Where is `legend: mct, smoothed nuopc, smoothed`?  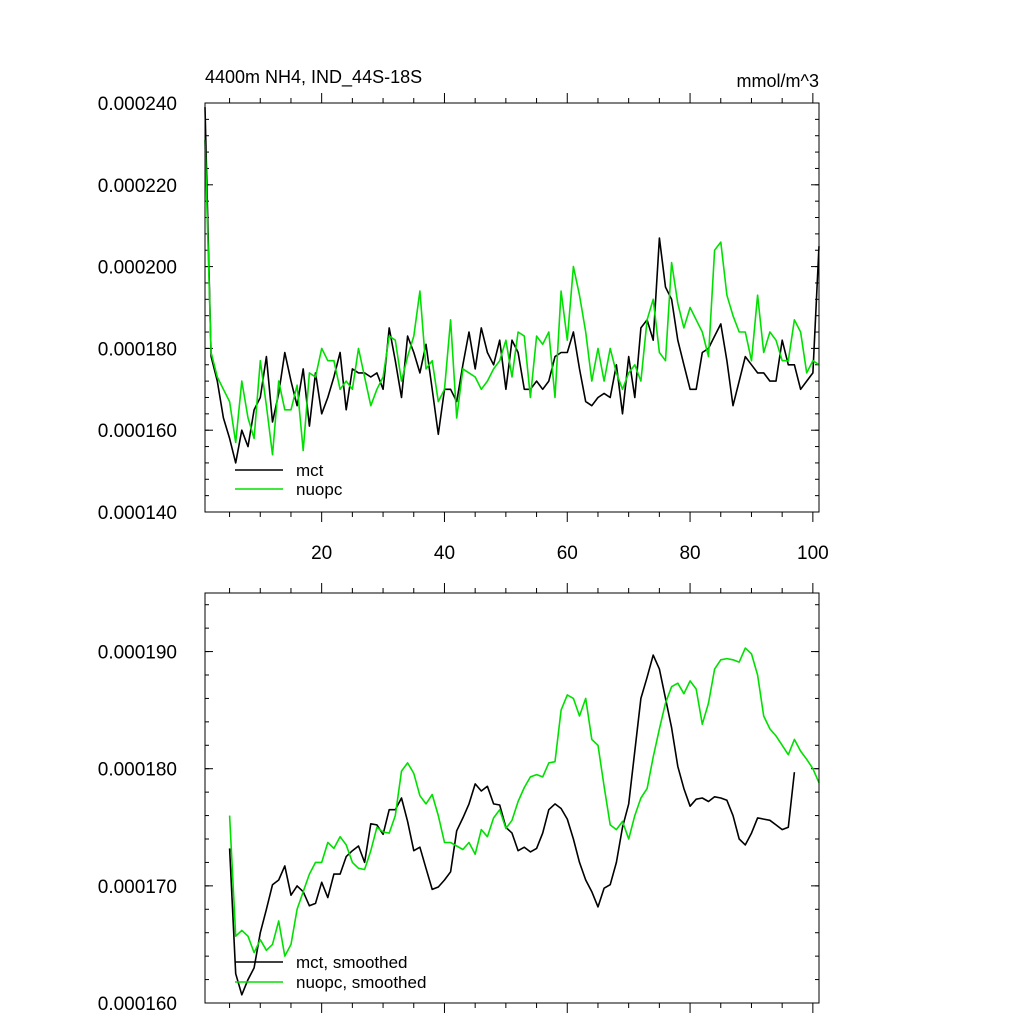
legend: mct, smoothed nuopc, smoothed is located at coordinates (330, 972).